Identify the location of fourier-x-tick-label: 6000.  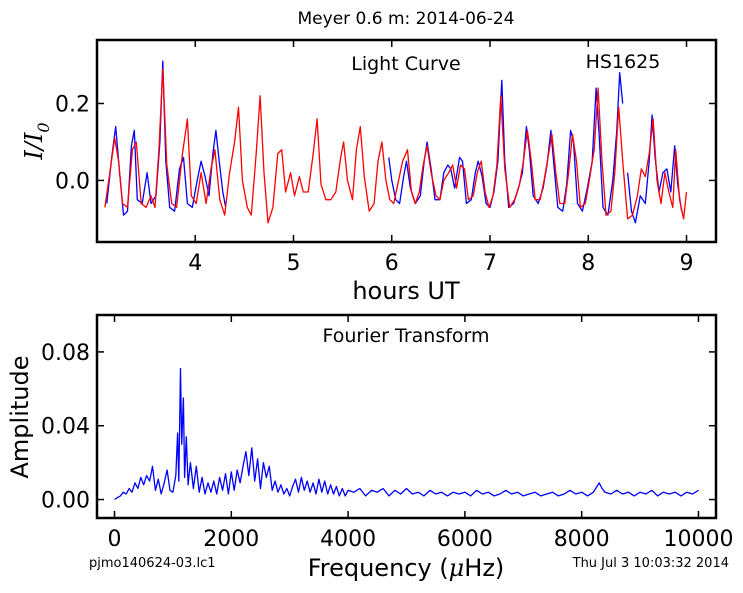
(465, 539).